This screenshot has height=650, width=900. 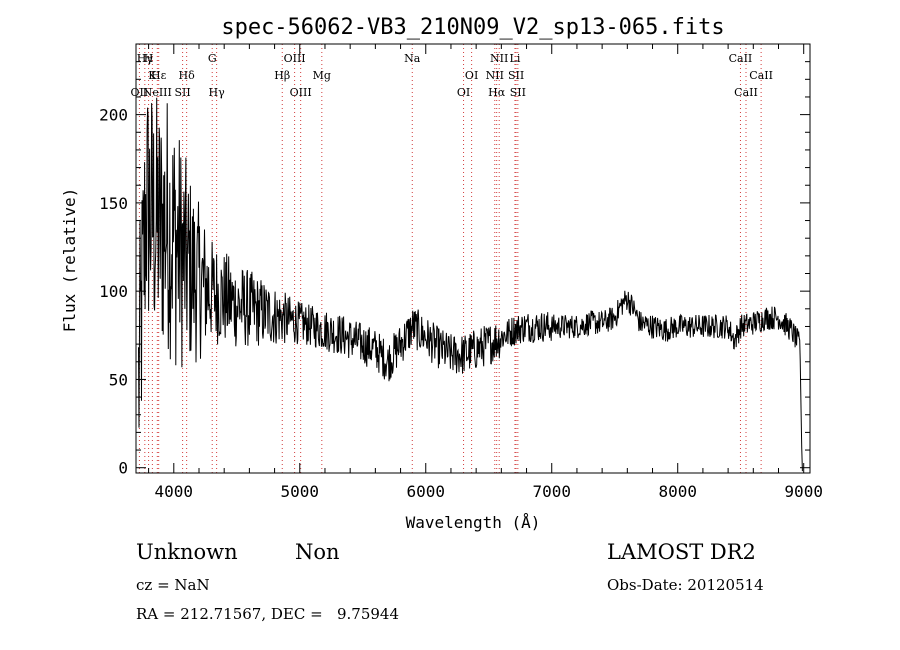 What do you see at coordinates (677, 491) in the screenshot?
I see `x-tick-label: 8000` at bounding box center [677, 491].